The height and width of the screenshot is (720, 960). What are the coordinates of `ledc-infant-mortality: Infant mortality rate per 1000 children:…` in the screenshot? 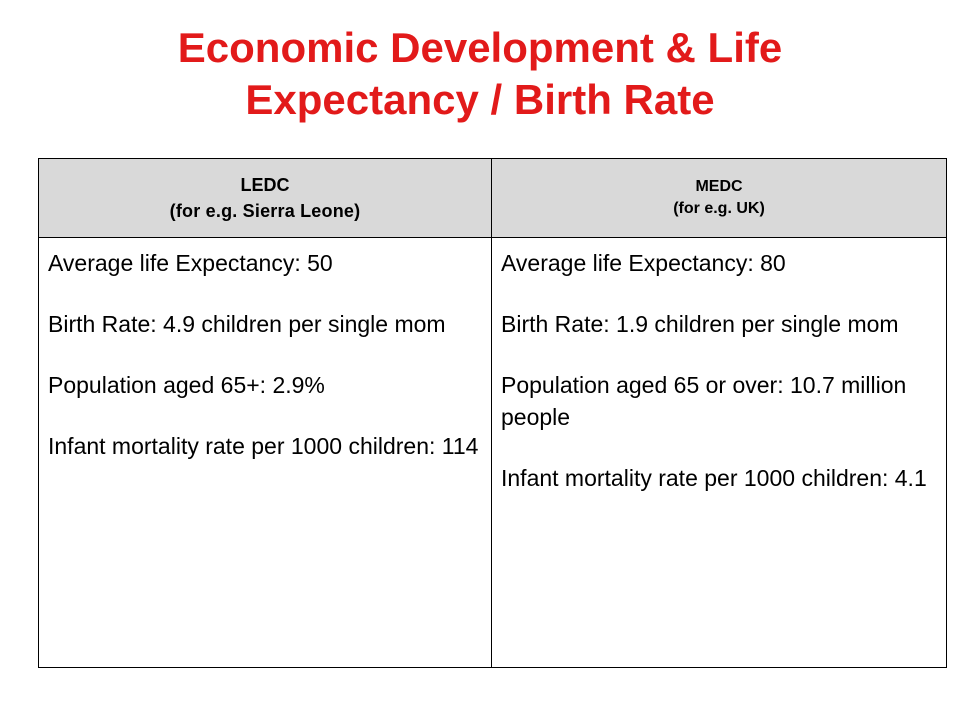 It's located at (263, 446).